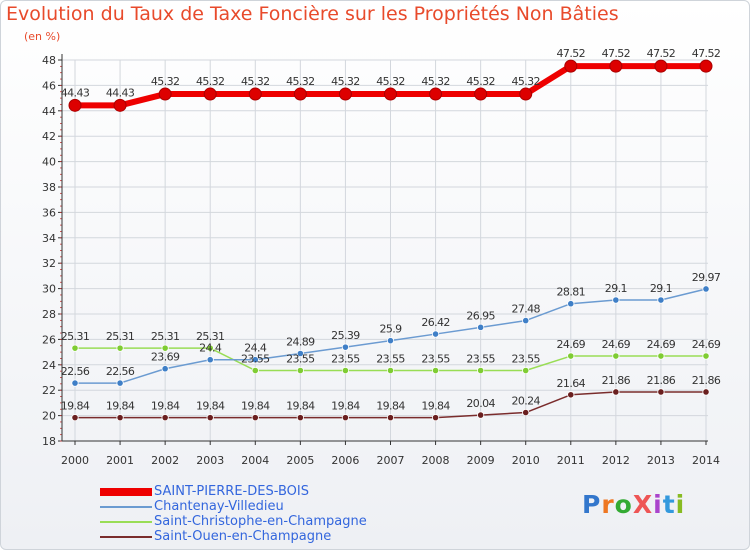 The image size is (750, 550). What do you see at coordinates (436, 460) in the screenshot?
I see `x-tick-label: 2008` at bounding box center [436, 460].